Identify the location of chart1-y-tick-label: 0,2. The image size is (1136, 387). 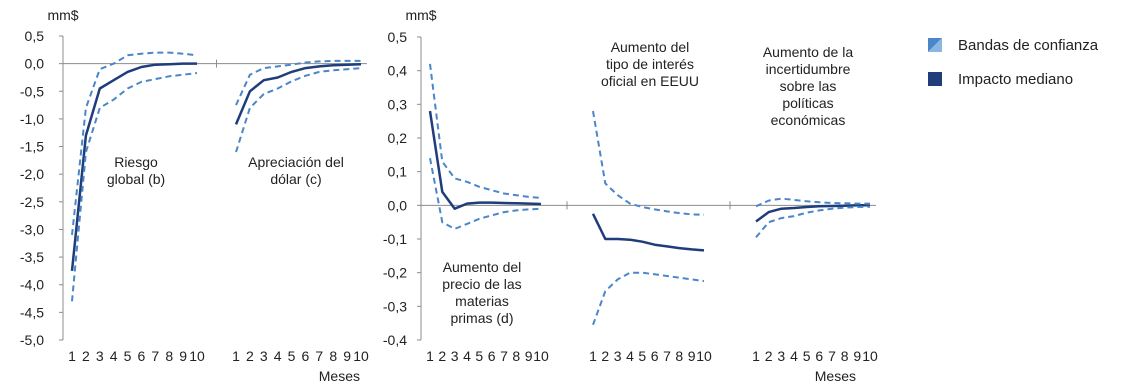
(398, 138).